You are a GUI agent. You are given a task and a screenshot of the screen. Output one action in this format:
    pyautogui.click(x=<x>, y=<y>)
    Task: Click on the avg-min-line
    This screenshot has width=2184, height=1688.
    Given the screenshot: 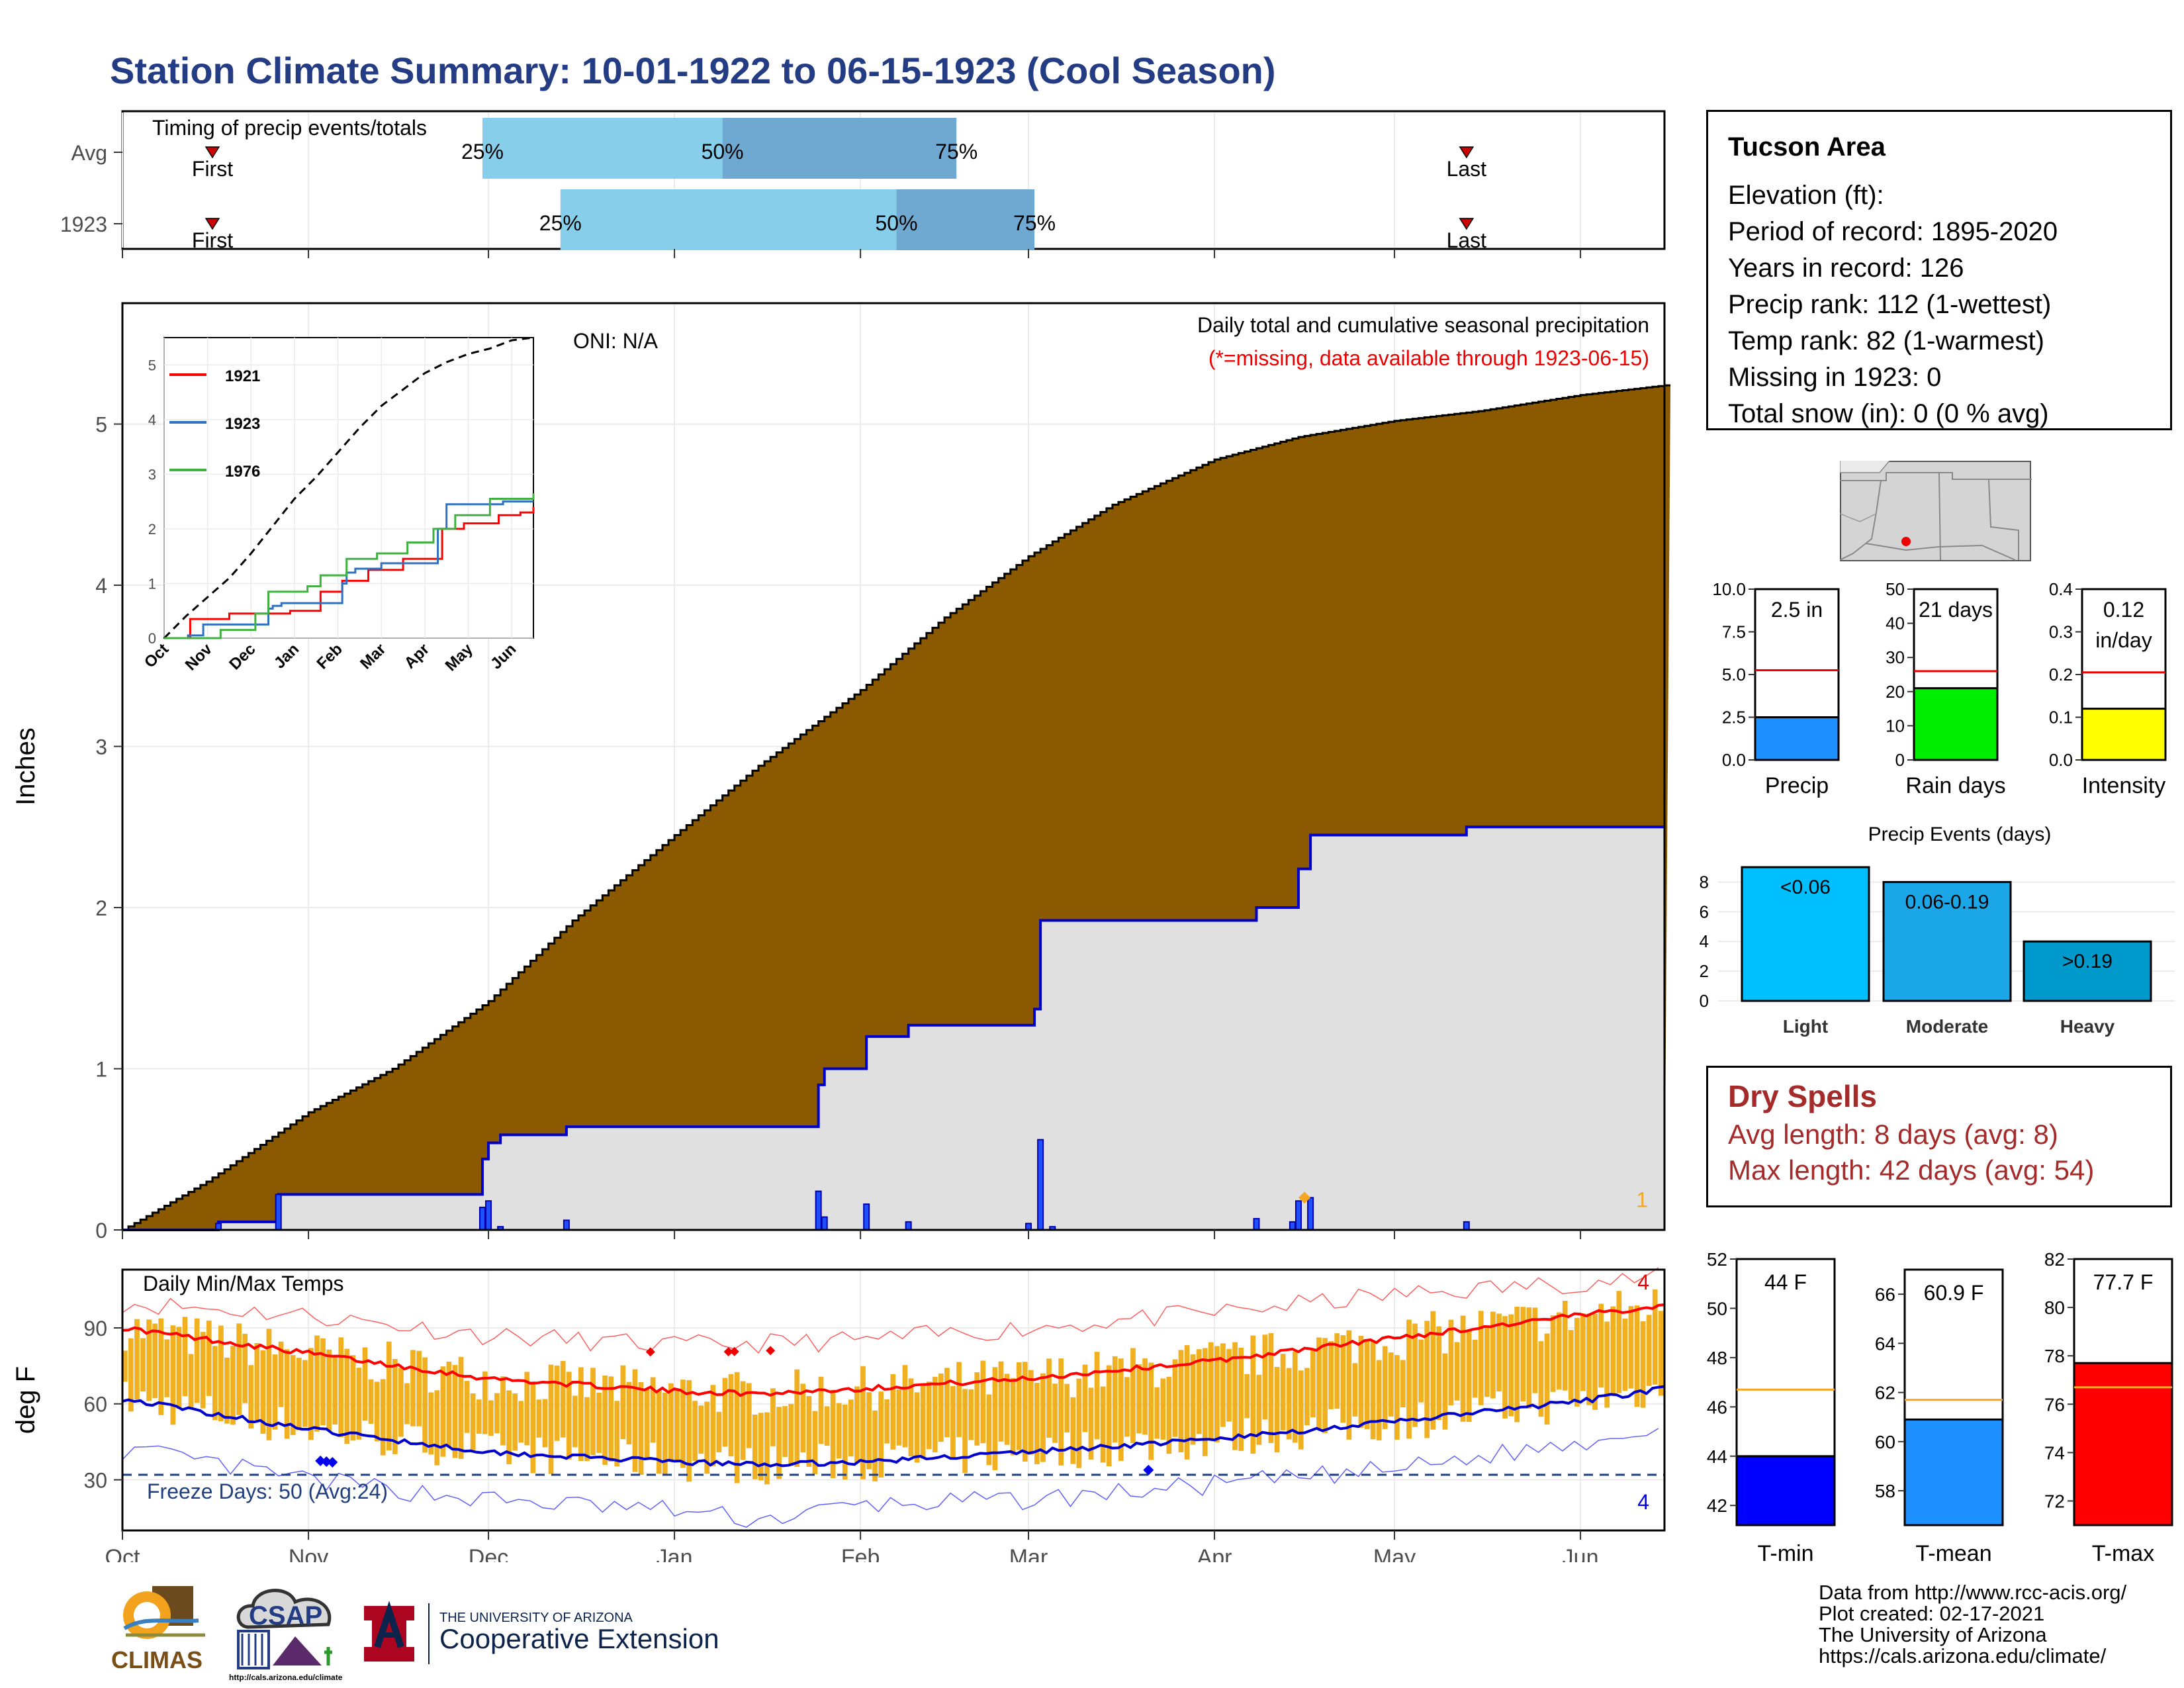 What is the action you would take?
    pyautogui.click(x=893, y=1426)
    